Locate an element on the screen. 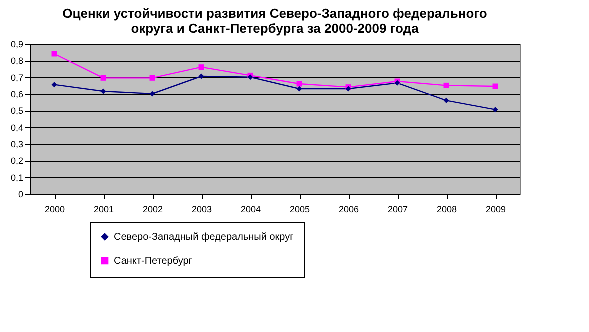  x-tick-label: 2005 is located at coordinates (300, 209).